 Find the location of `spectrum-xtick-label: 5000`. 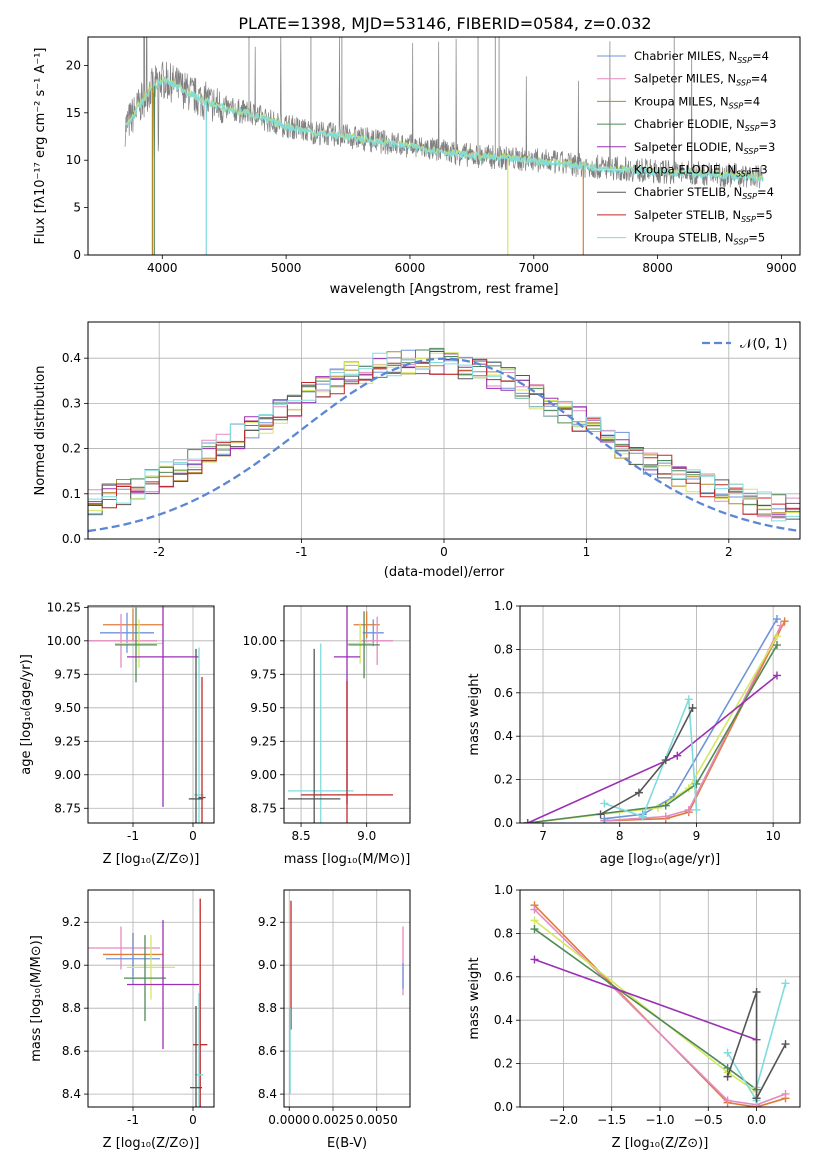

spectrum-xtick-label: 5000 is located at coordinates (286, 268).